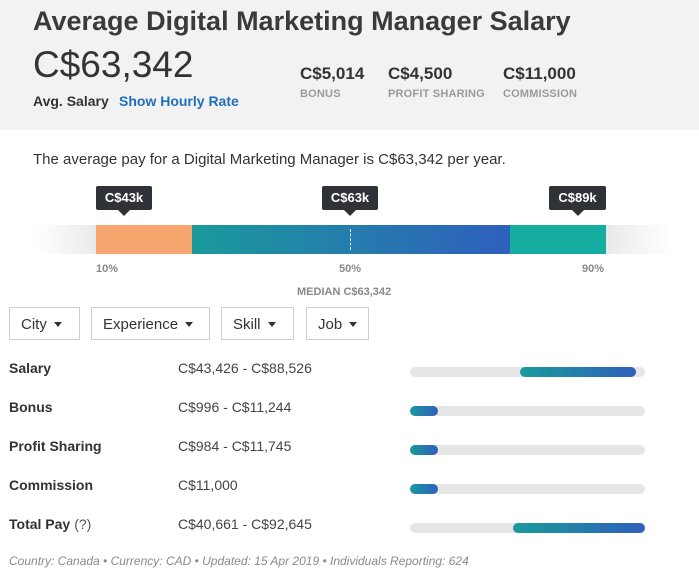 Image resolution: width=699 pixels, height=583 pixels. What do you see at coordinates (179, 101) in the screenshot?
I see `show-hourly-rate-link: Show Hourly Rate` at bounding box center [179, 101].